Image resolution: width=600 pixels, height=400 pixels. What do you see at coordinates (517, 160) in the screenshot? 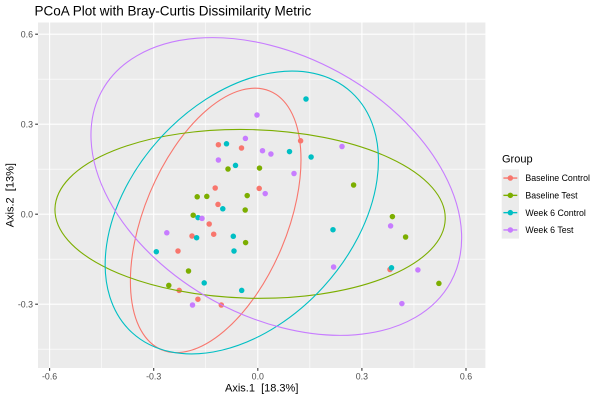
I see `svg-text: Group` at bounding box center [517, 160].